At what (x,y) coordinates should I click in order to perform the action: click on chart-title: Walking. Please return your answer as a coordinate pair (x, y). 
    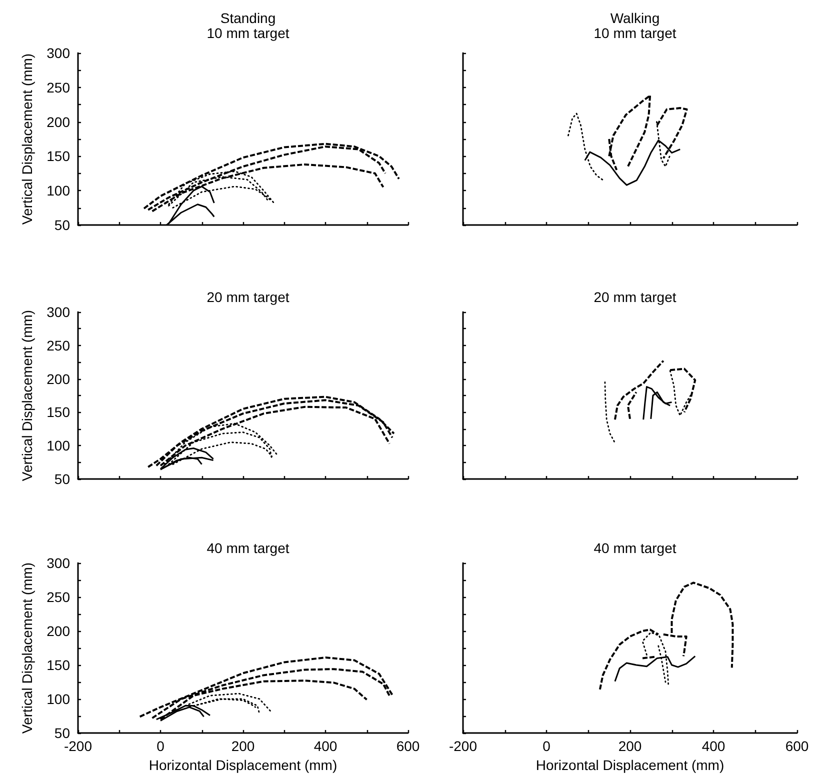
    Looking at the image, I should click on (635, 18).